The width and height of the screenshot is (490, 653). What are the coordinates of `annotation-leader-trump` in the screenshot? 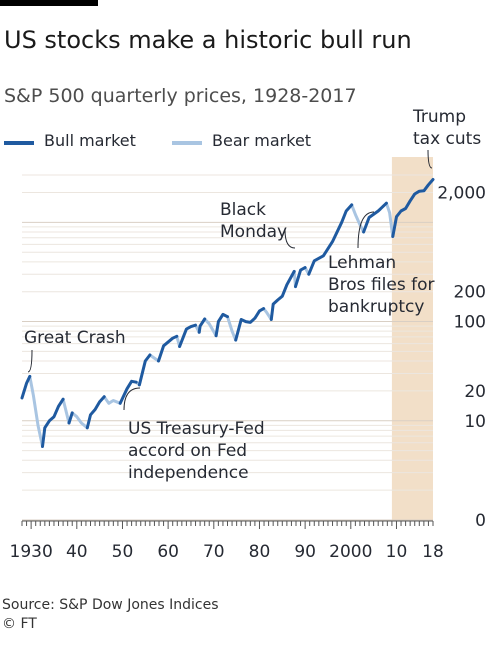 It's located at (430, 159).